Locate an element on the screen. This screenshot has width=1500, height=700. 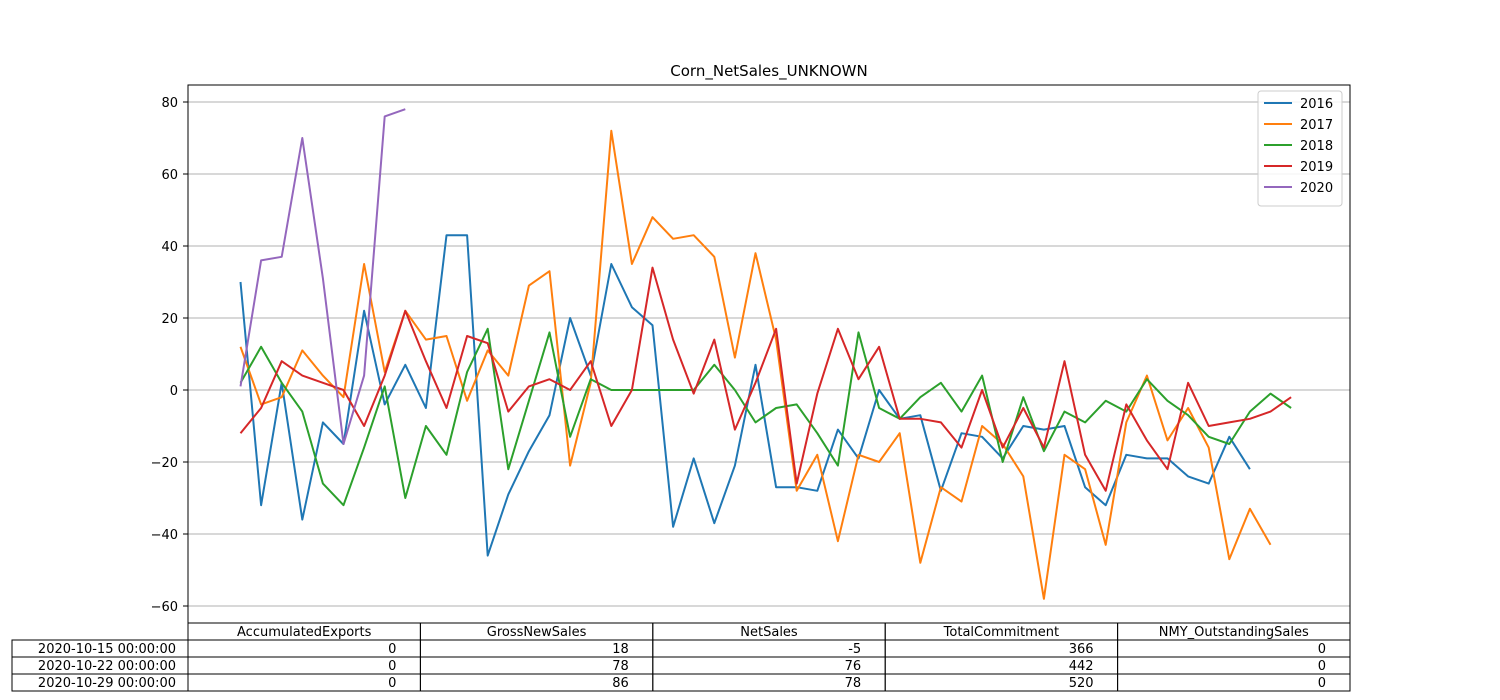
table-cell-value: 366 is located at coordinates (1081, 649).